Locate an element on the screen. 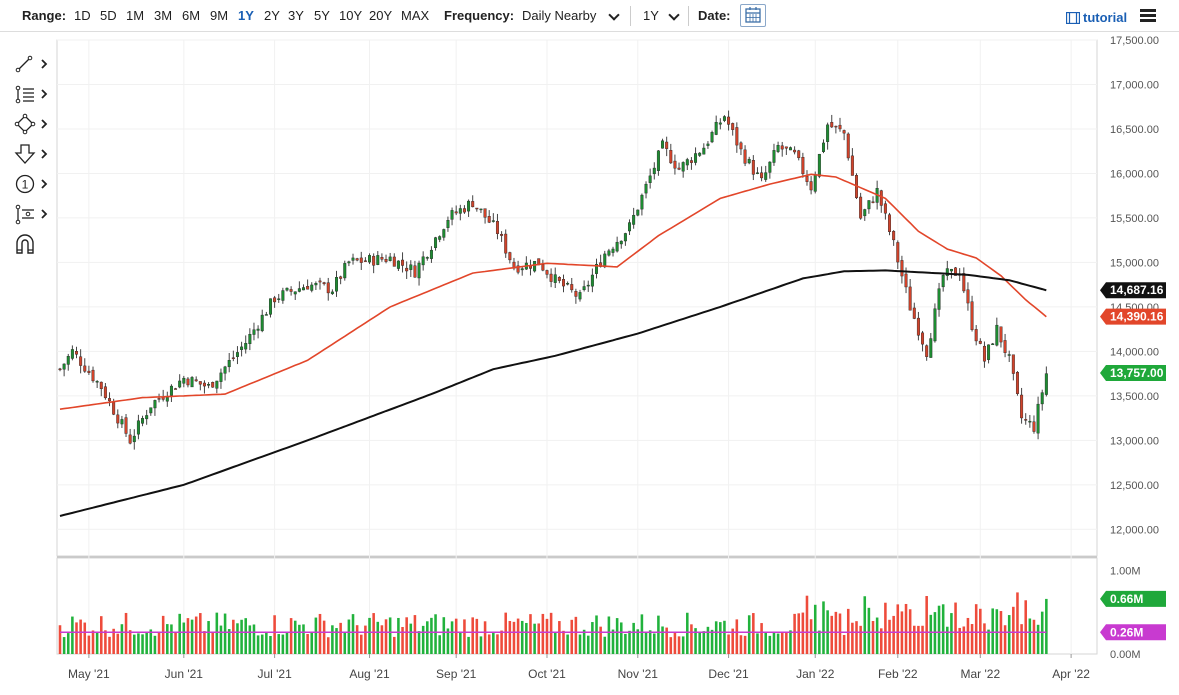 Image resolution: width=1179 pixels, height=695 pixels. range-option-9m: 9M is located at coordinates (219, 15).